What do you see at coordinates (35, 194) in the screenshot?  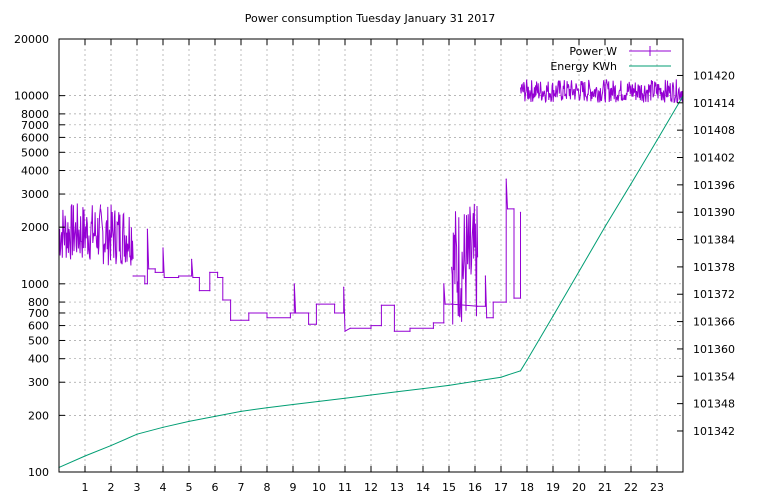 I see `y-left-tick-label: 3000` at bounding box center [35, 194].